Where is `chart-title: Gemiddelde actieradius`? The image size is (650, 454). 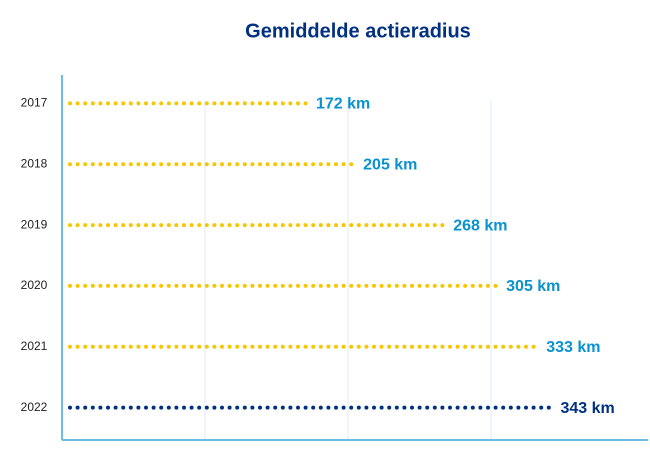
chart-title: Gemiddelde actieradius is located at coordinates (358, 31).